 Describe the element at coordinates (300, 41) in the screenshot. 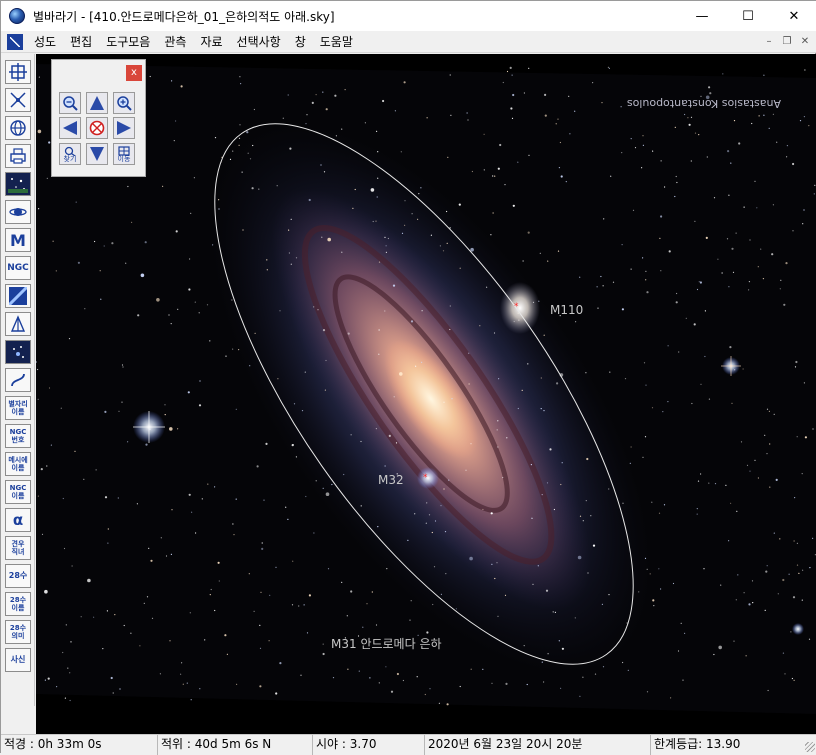

I see `menu-window: 창` at that location.